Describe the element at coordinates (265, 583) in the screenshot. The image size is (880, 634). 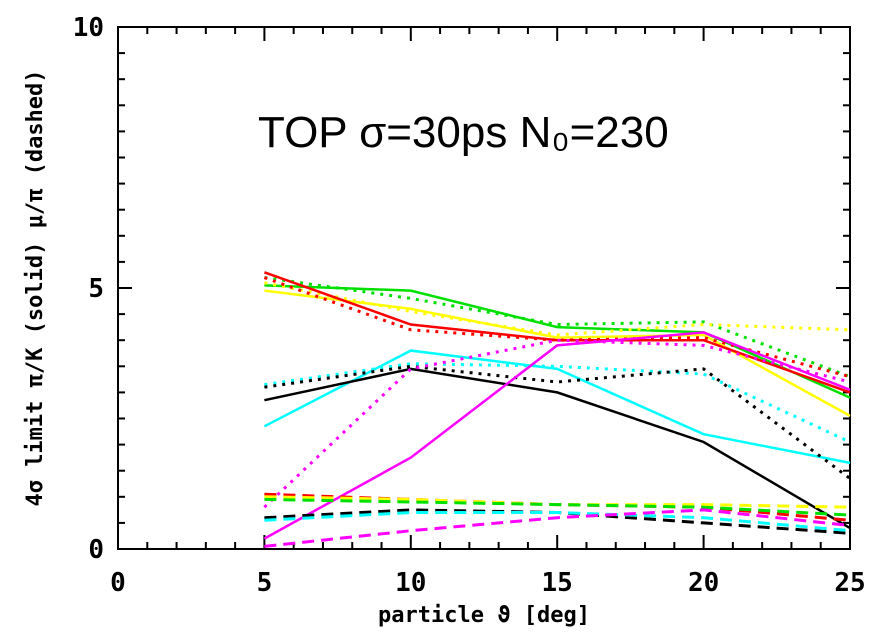
I see `x-tick-label: 5` at that location.